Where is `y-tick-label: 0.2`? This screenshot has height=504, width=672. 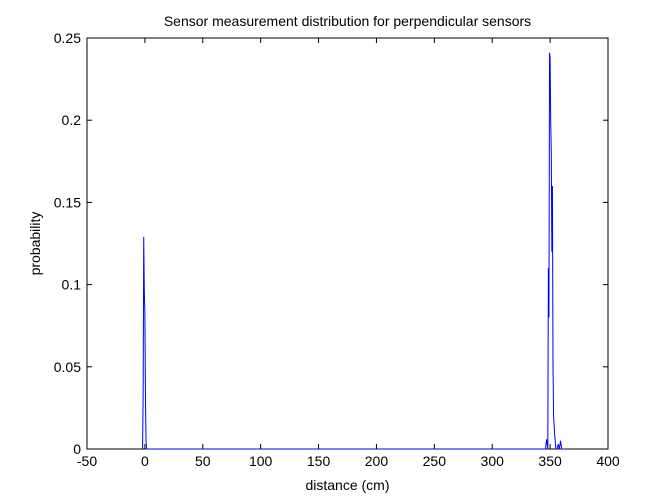
y-tick-label: 0.2 is located at coordinates (72, 120).